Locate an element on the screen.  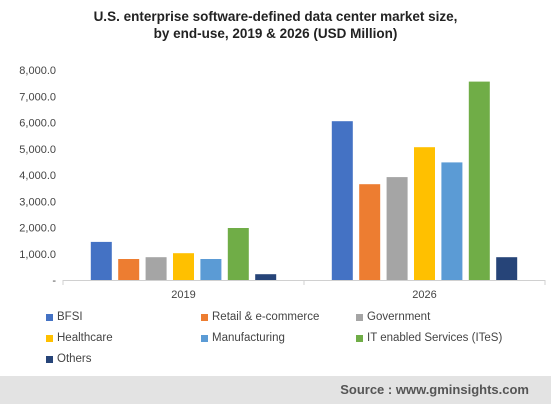
y-tick-label: - is located at coordinates (54, 281).